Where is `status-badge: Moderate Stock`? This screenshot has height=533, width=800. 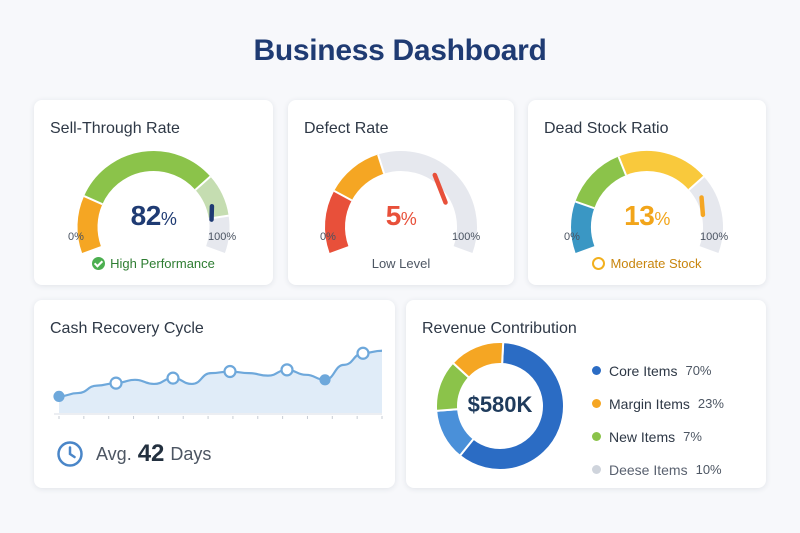 status-badge: Moderate Stock is located at coordinates (647, 263).